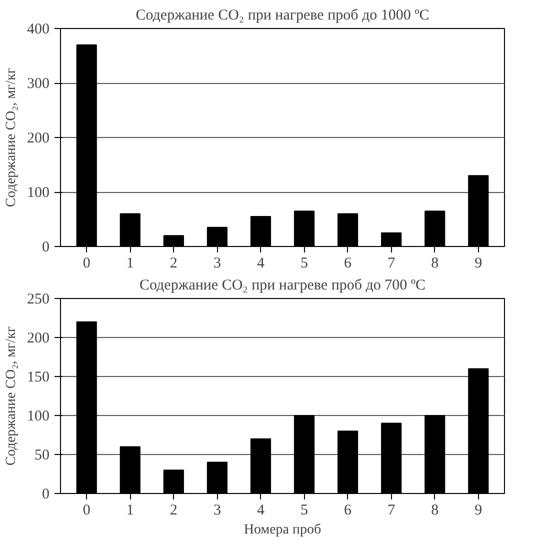 This screenshot has height=551, width=534. What do you see at coordinates (38, 30) in the screenshot?
I see `y-tick-label: 400` at bounding box center [38, 30].